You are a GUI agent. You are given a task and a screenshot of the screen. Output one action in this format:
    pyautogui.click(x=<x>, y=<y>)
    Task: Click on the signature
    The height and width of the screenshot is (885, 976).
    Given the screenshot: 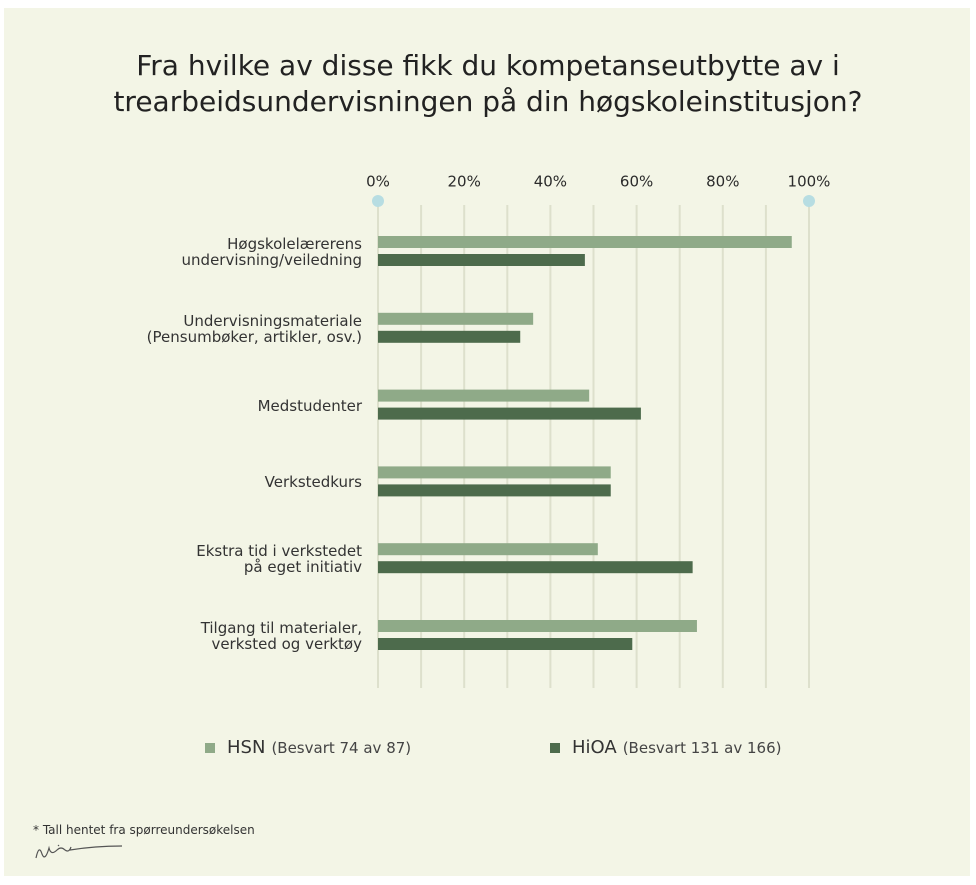 What is the action you would take?
    pyautogui.click(x=79, y=851)
    